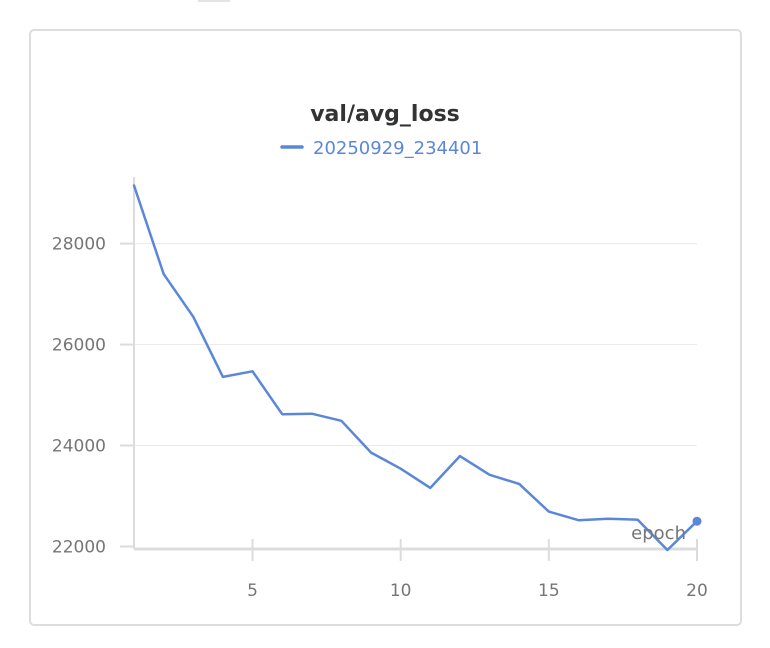  Describe the element at coordinates (79, 245) in the screenshot. I see `y-tick-label: 28000` at that location.